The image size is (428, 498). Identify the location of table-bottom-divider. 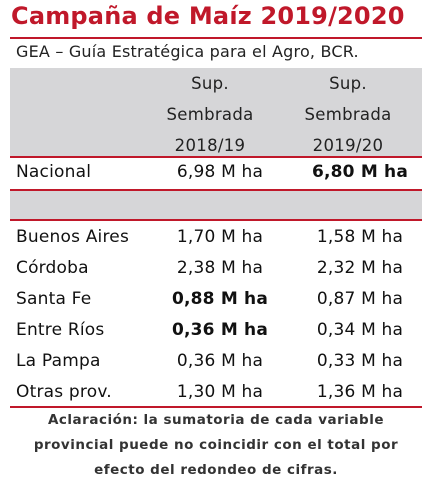
(216, 407).